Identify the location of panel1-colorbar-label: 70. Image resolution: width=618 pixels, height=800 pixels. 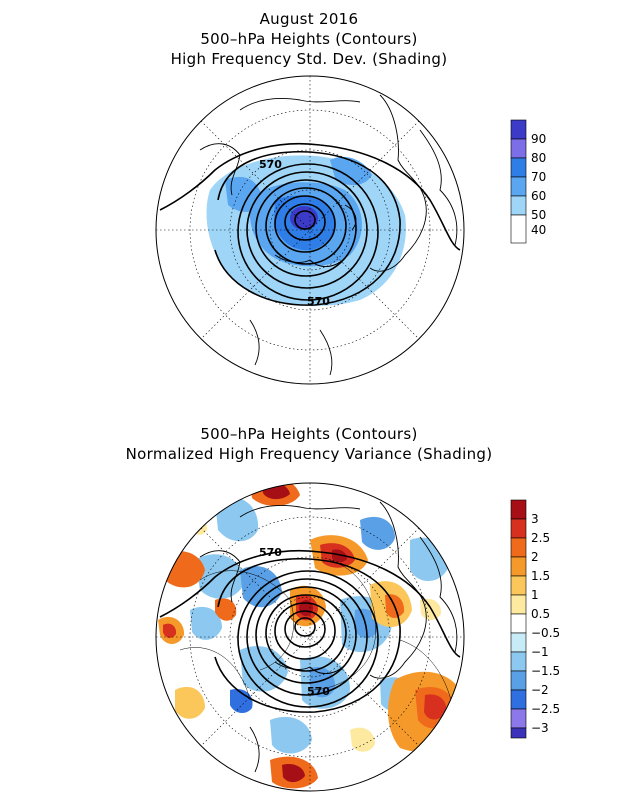
(538, 177).